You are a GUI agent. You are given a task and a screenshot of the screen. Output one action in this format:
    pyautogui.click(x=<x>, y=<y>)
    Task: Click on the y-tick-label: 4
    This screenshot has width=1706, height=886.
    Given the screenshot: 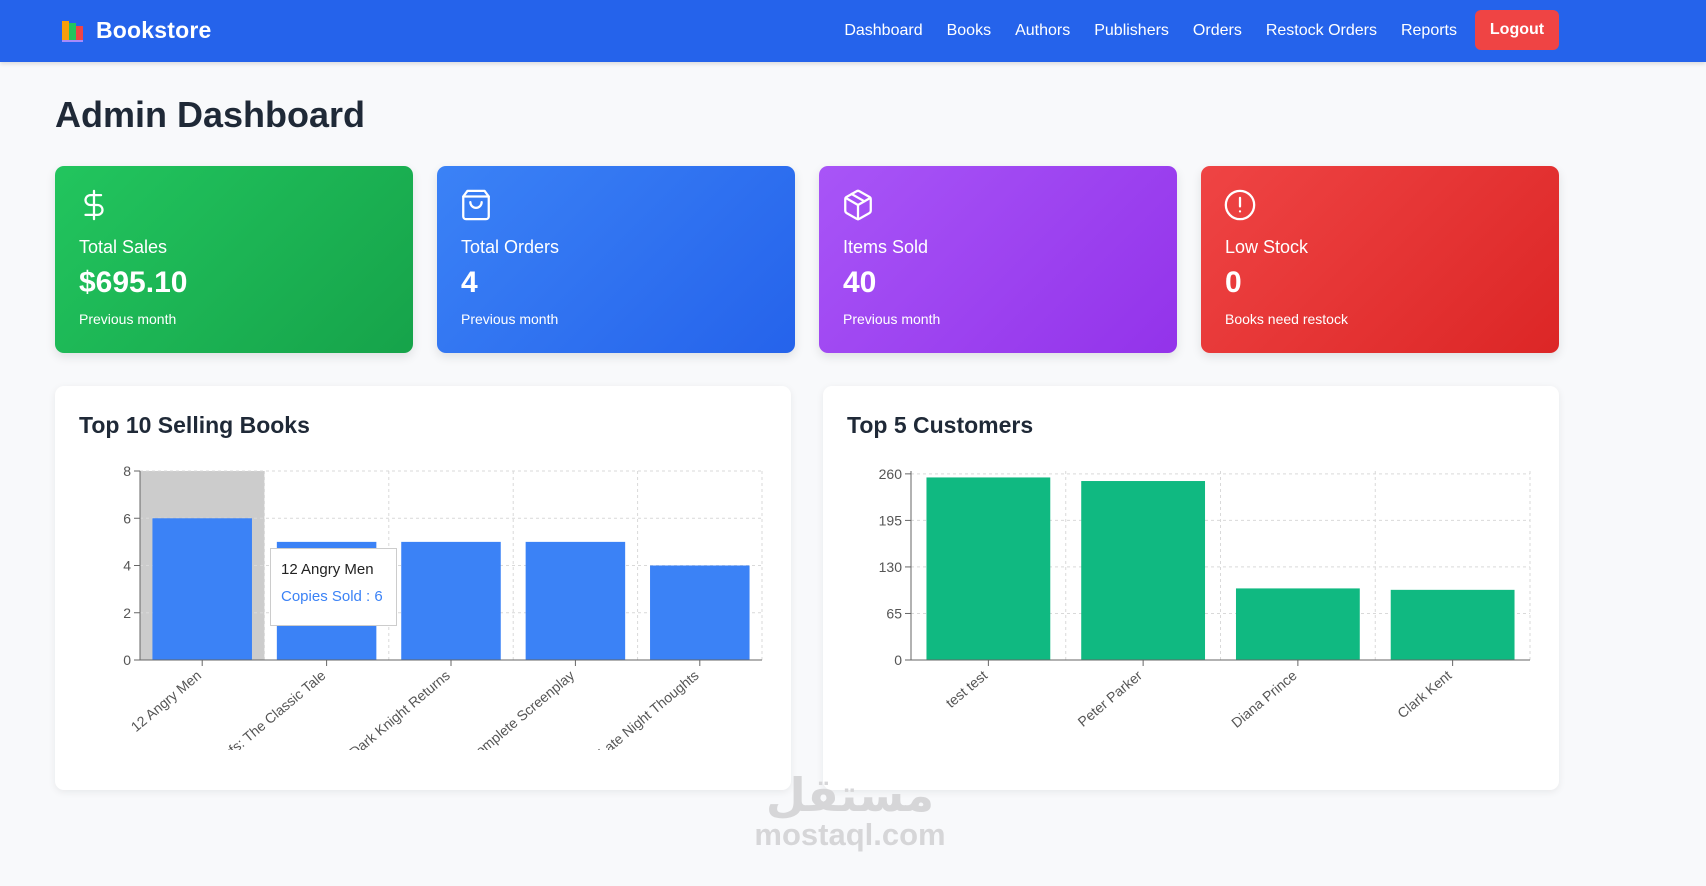 What is the action you would take?
    pyautogui.click(x=127, y=566)
    